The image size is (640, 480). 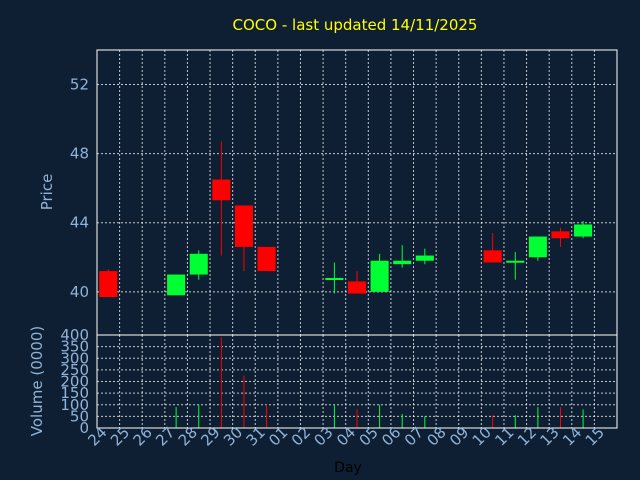 What do you see at coordinates (74, 335) in the screenshot?
I see `volume-tick-label: 400` at bounding box center [74, 335].